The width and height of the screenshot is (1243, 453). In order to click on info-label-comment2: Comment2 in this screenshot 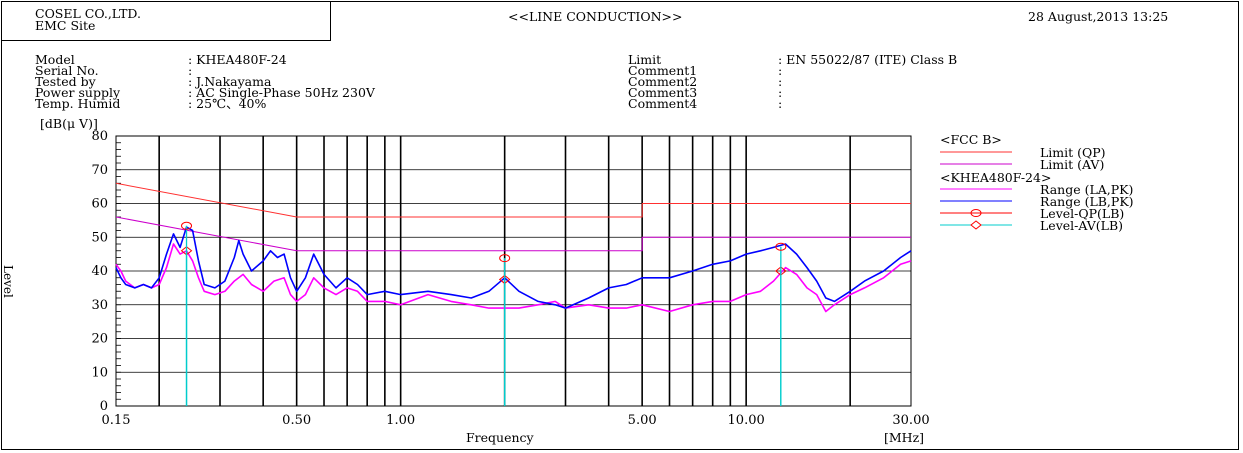, I will do `click(663, 81)`.